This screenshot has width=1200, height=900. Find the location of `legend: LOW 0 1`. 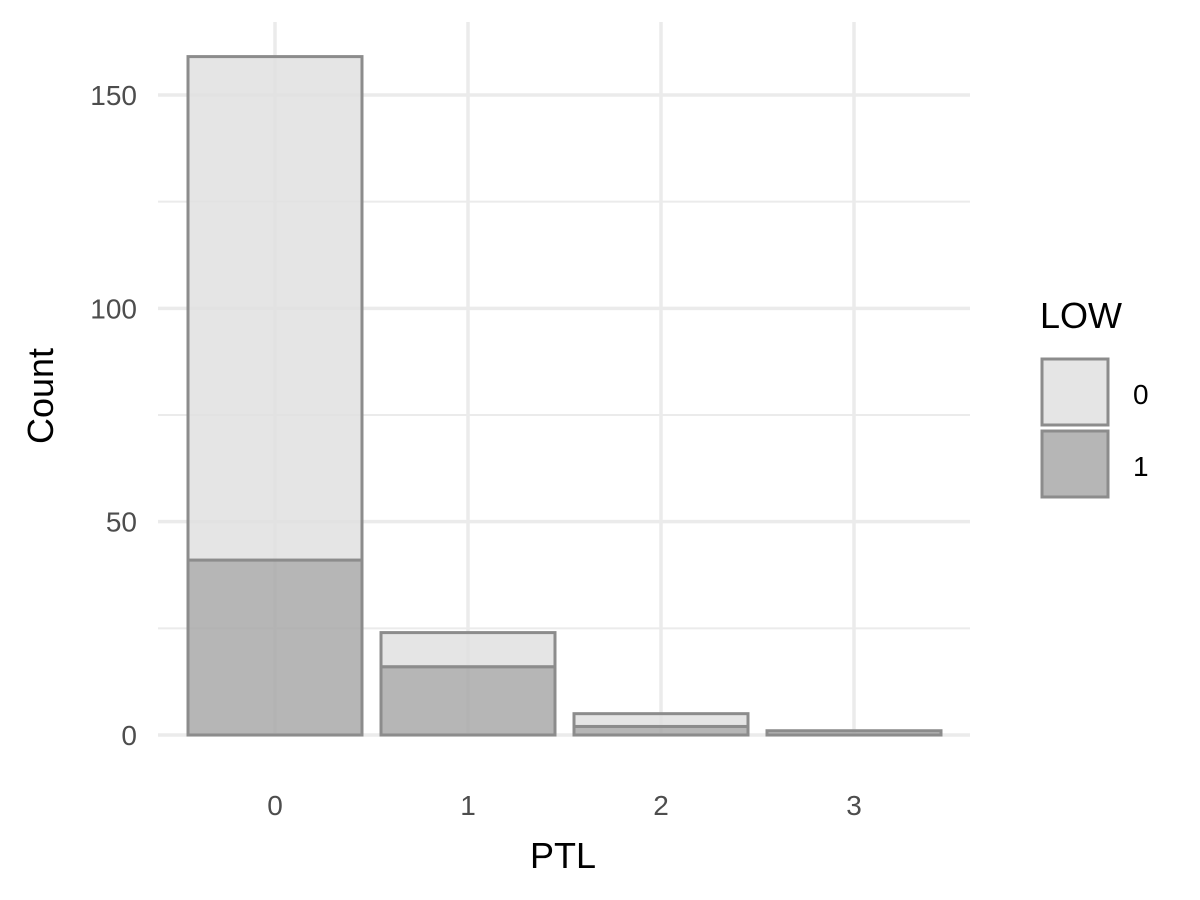

legend: LOW 0 1 is located at coordinates (1094, 397).